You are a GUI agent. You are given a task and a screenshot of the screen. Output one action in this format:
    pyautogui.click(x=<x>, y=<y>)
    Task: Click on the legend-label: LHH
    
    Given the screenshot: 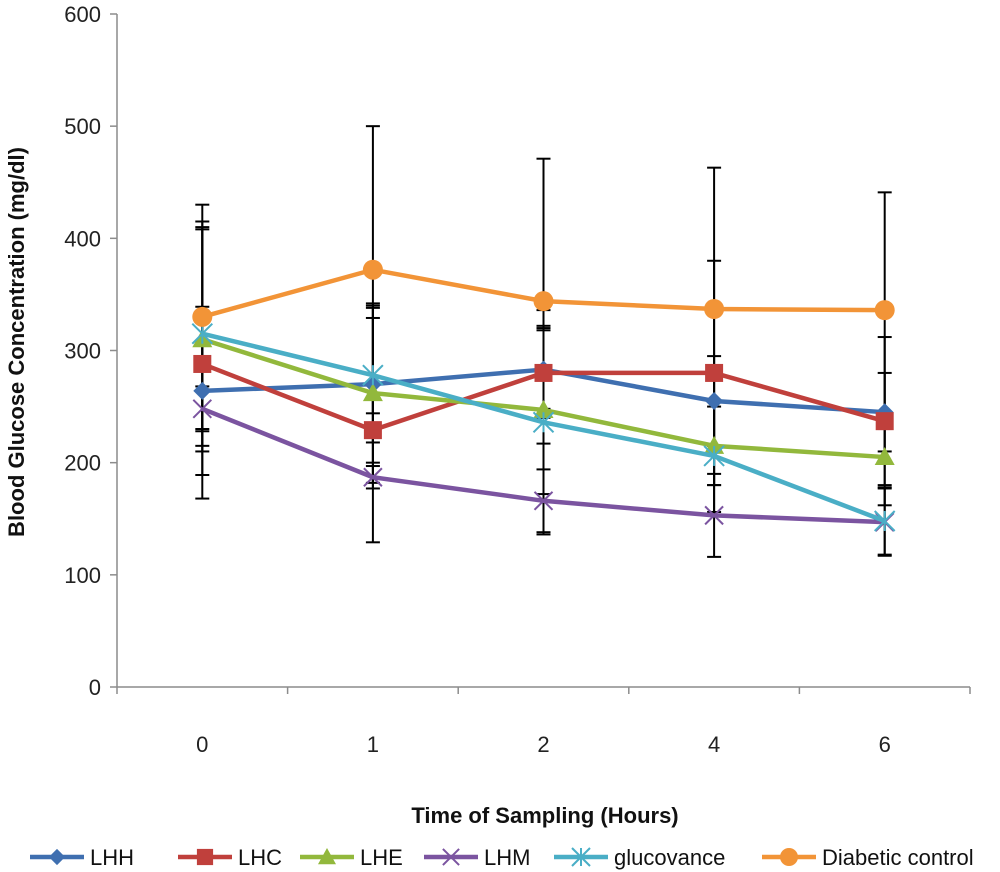 What is the action you would take?
    pyautogui.click(x=112, y=857)
    